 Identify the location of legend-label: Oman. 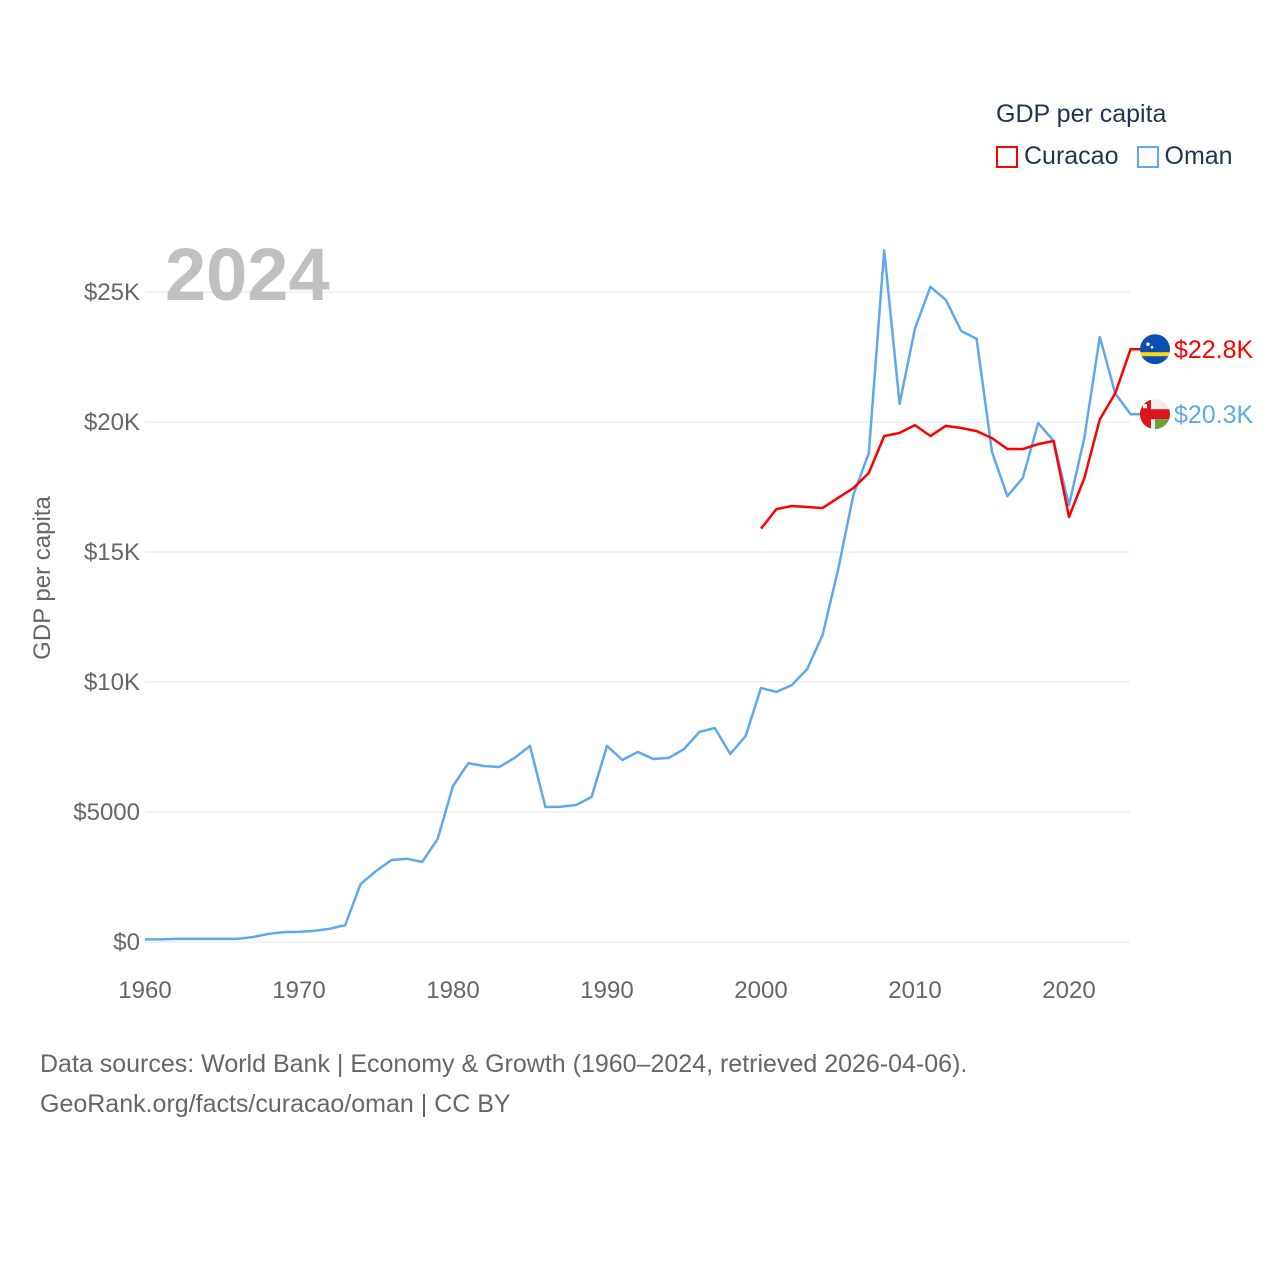
(1198, 156).